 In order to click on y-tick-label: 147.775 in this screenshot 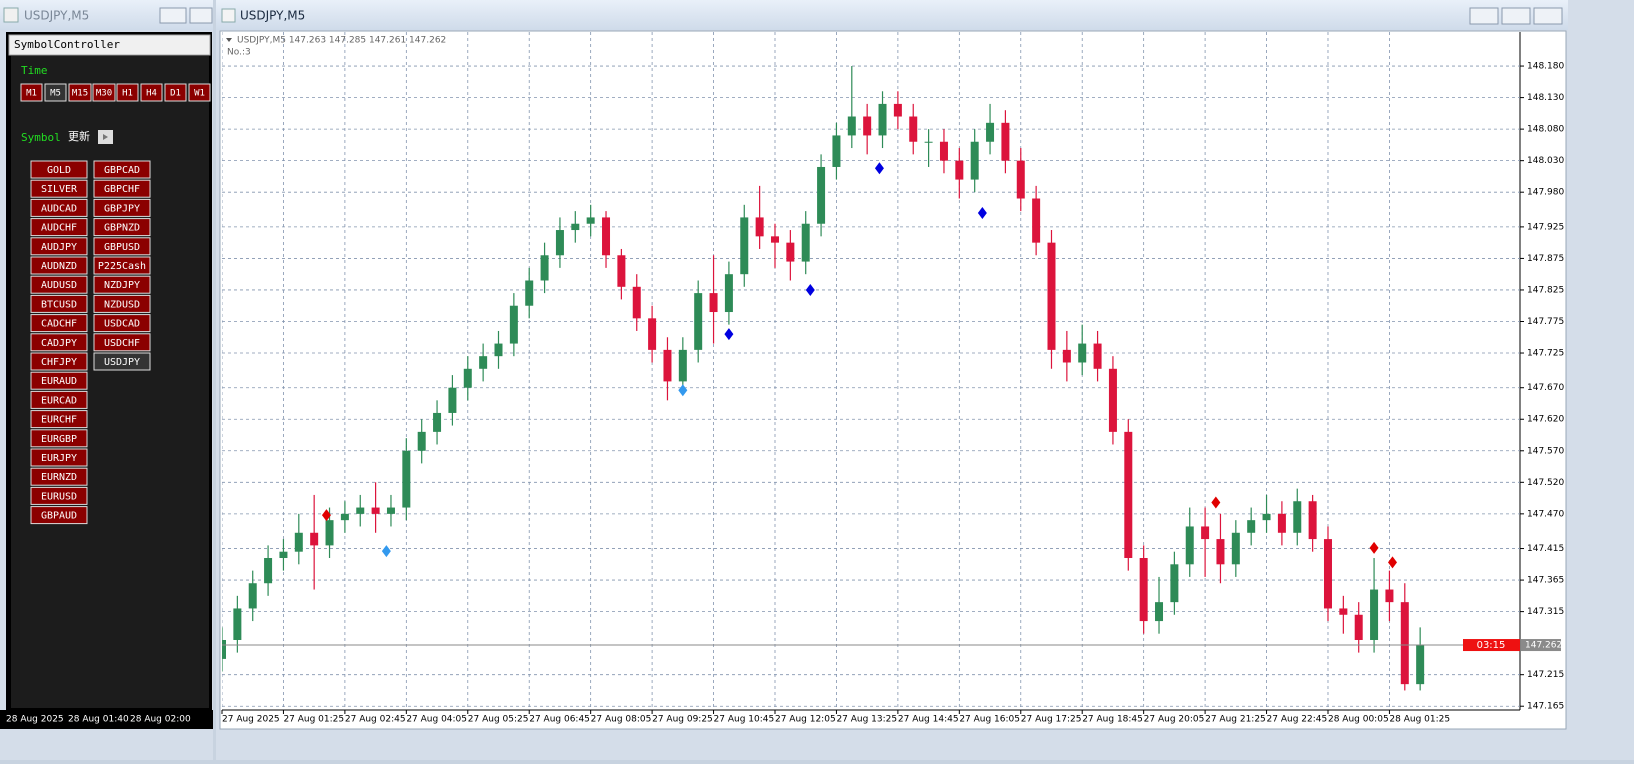, I will do `click(1545, 322)`.